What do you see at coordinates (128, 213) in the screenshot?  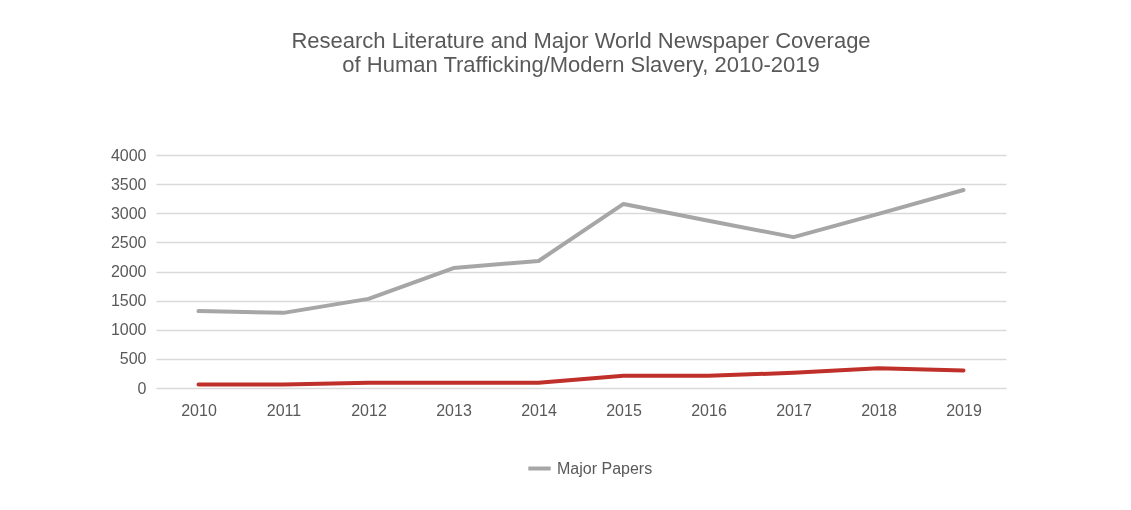 I see `y-tick-label: 3000` at bounding box center [128, 213].